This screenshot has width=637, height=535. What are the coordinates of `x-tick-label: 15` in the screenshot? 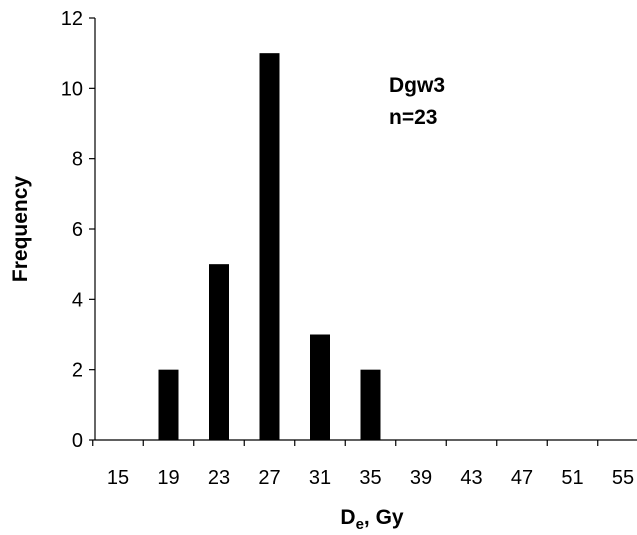 It's located at (118, 478).